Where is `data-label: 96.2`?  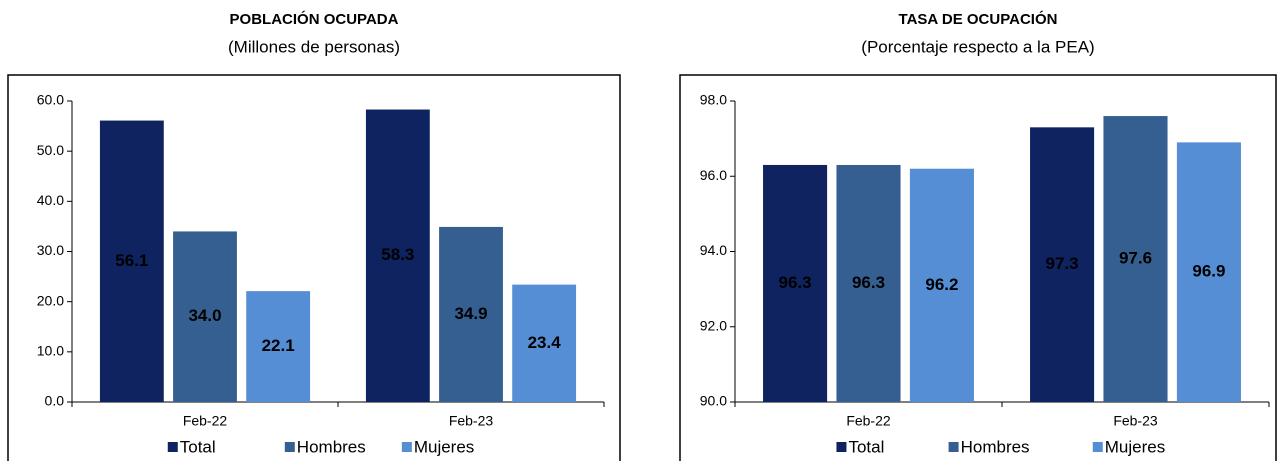 data-label: 96.2 is located at coordinates (941, 284).